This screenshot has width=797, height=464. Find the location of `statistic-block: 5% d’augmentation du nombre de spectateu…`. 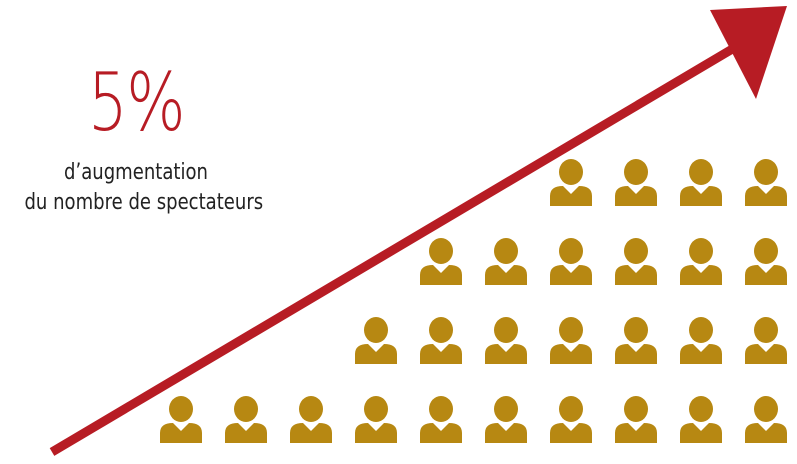

statistic-block: 5% d’augmentation du nombre de spectateu… is located at coordinates (136, 138).